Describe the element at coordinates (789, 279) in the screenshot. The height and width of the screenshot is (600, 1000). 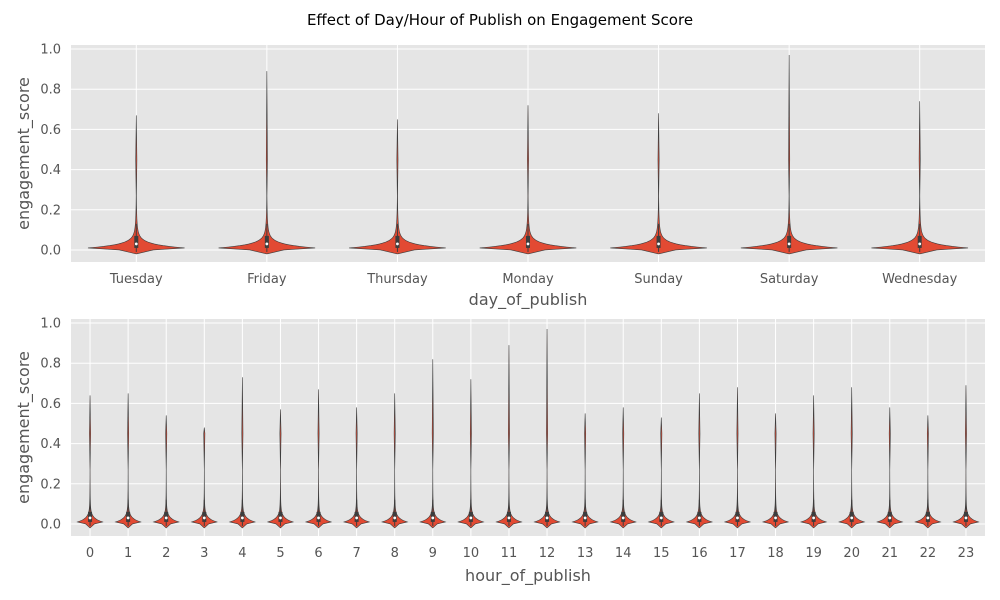
I see `day-xtick-label: Saturday` at that location.